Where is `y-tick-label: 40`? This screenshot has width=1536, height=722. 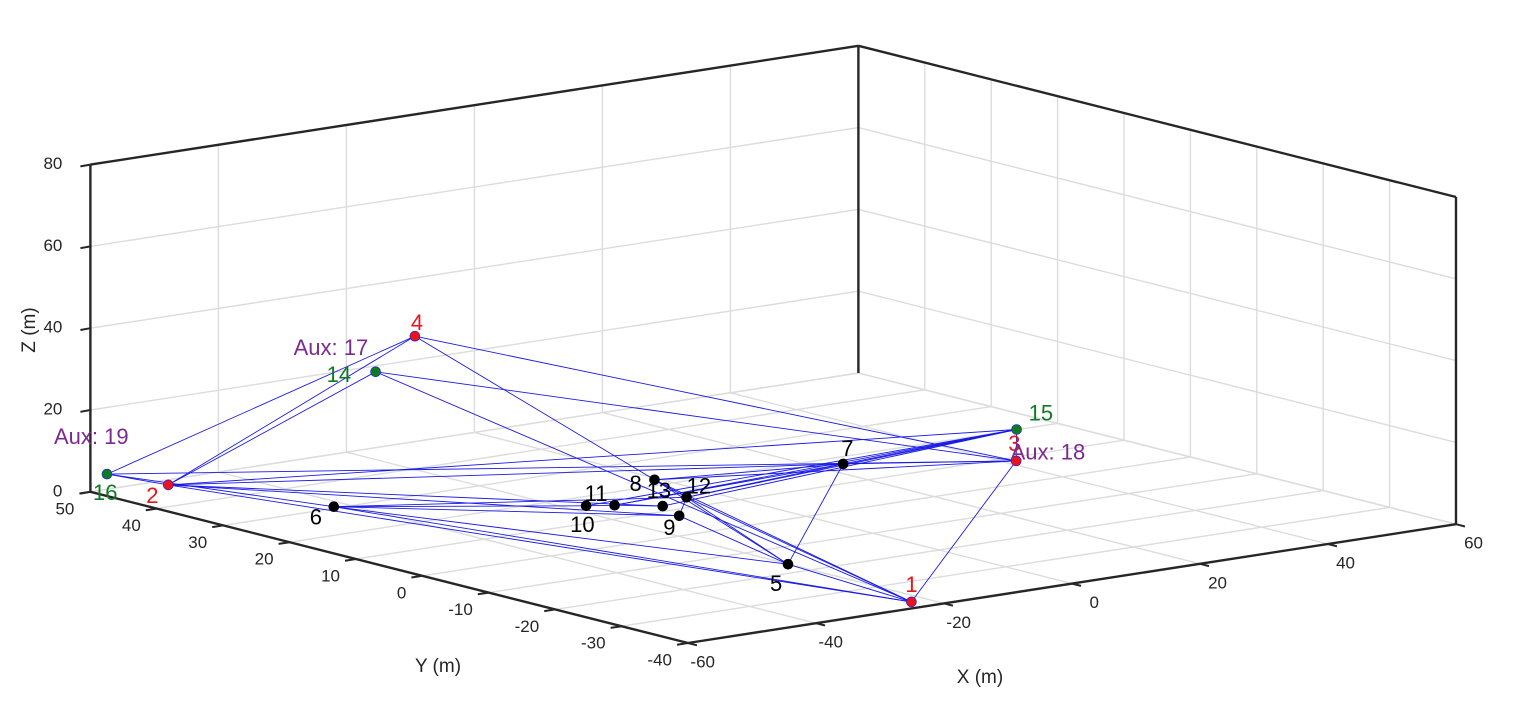
y-tick-label: 40 is located at coordinates (131, 525).